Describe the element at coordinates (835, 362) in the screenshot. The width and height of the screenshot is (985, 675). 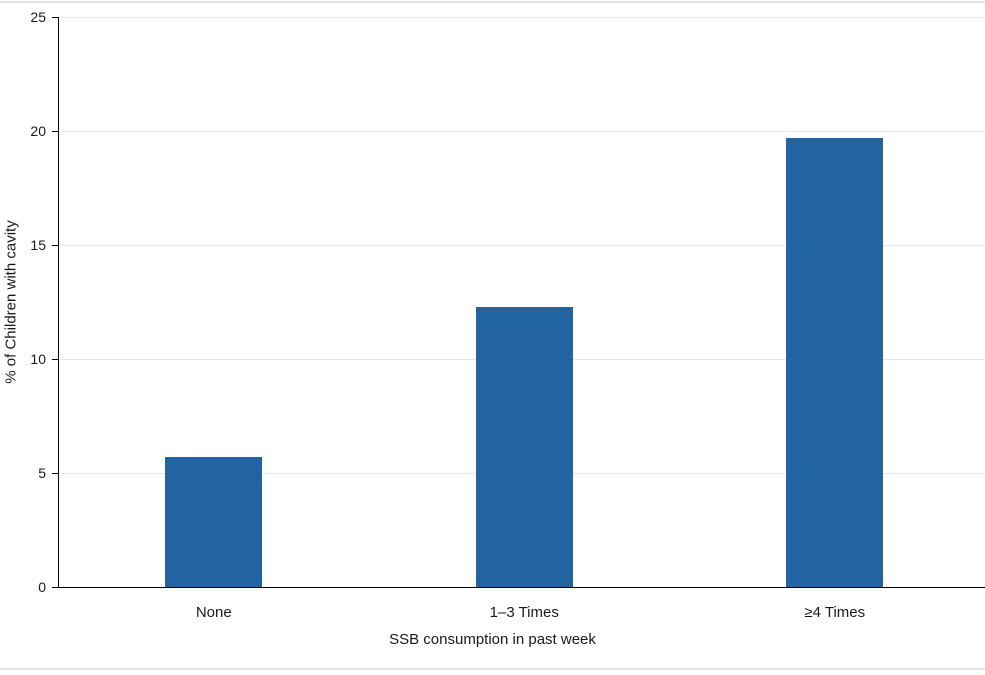
I see `bar--4-times` at that location.